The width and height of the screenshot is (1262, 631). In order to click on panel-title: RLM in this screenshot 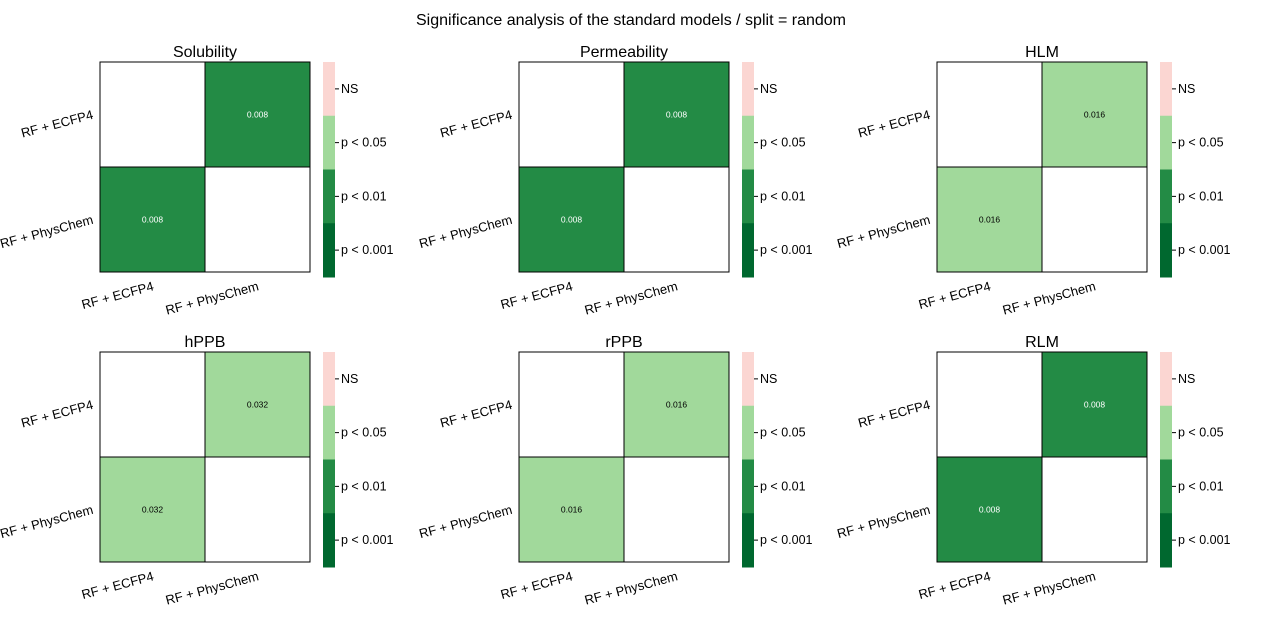, I will do `click(1042, 342)`.